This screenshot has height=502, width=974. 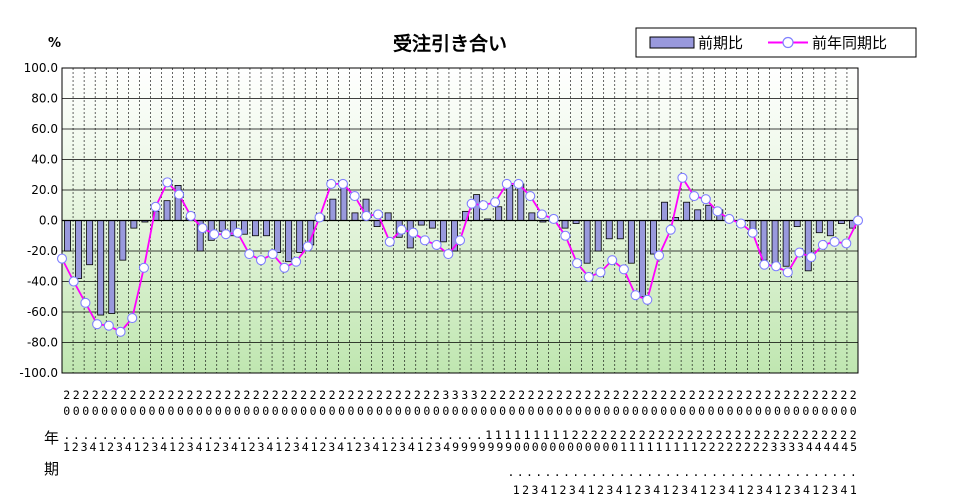 I want to click on x-caption-year: 年, so click(x=51, y=438).